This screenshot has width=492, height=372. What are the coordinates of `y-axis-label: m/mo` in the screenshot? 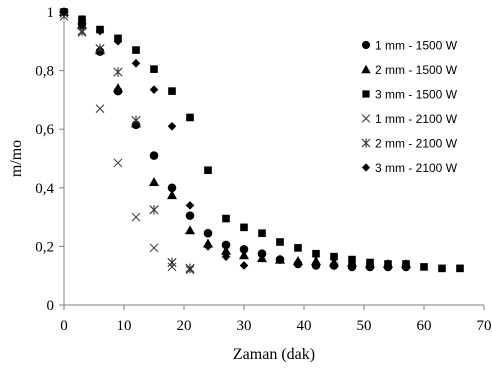 It's located at (16, 158).